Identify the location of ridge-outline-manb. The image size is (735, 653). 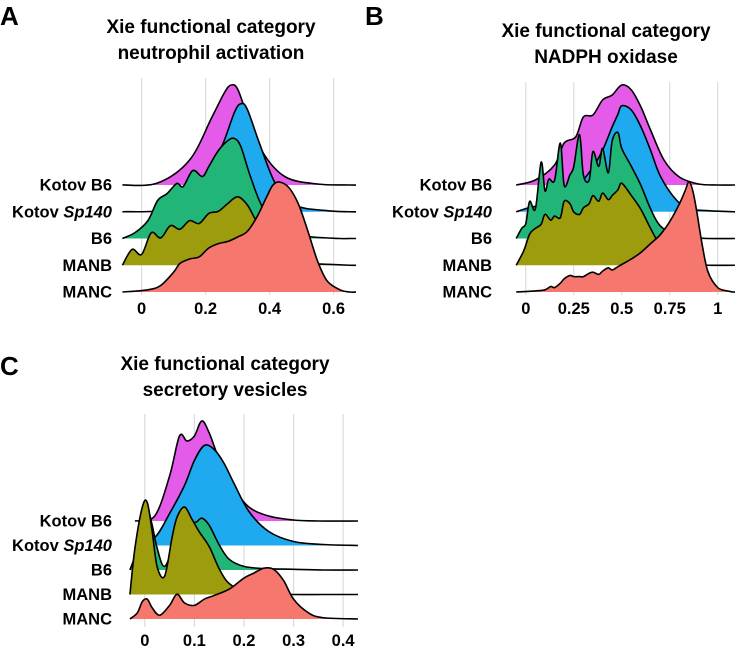
(625, 224).